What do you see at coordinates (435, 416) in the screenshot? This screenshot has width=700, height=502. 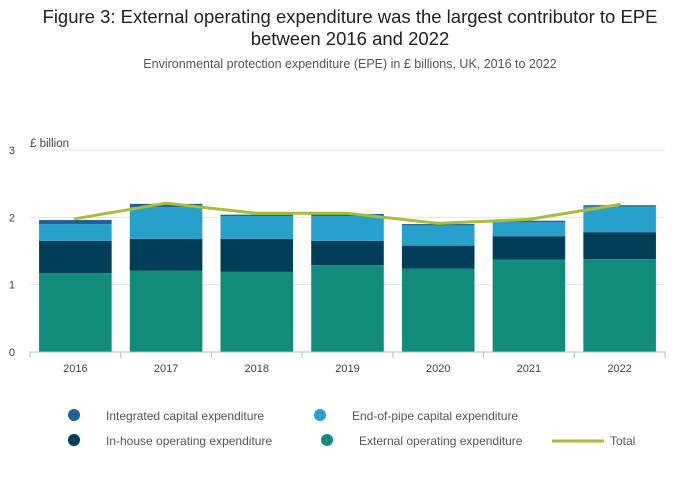 I see `legend-label: End-of-pipe capital expenditure` at bounding box center [435, 416].